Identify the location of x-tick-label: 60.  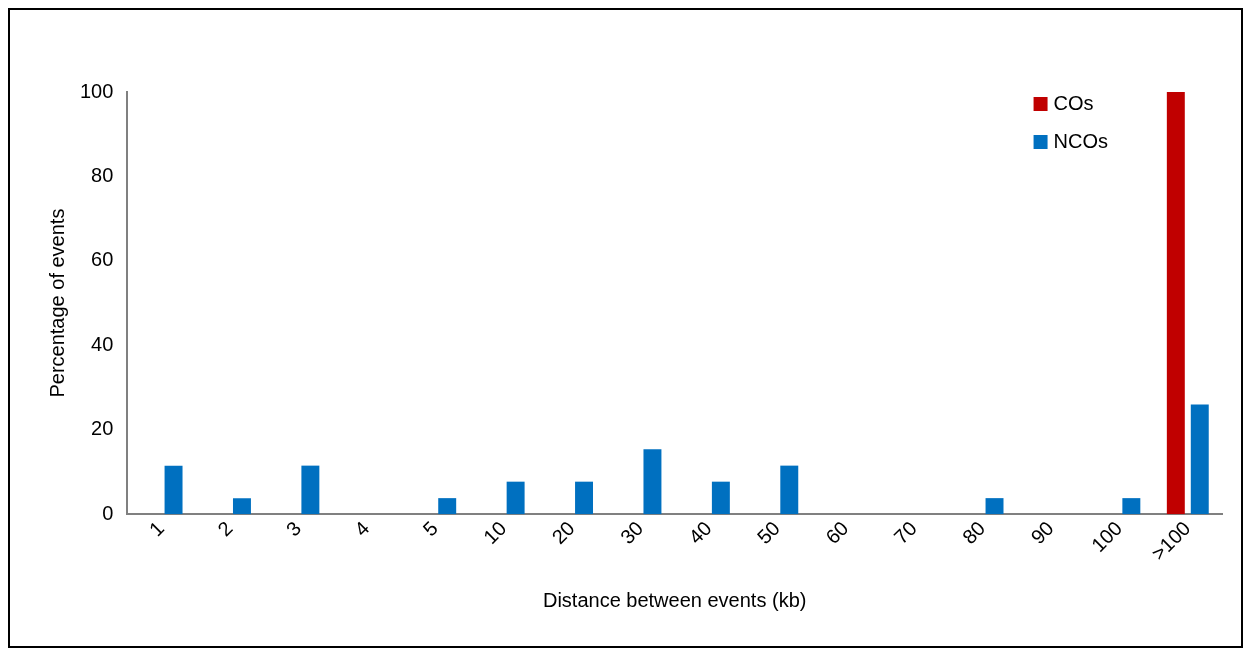
(837, 532).